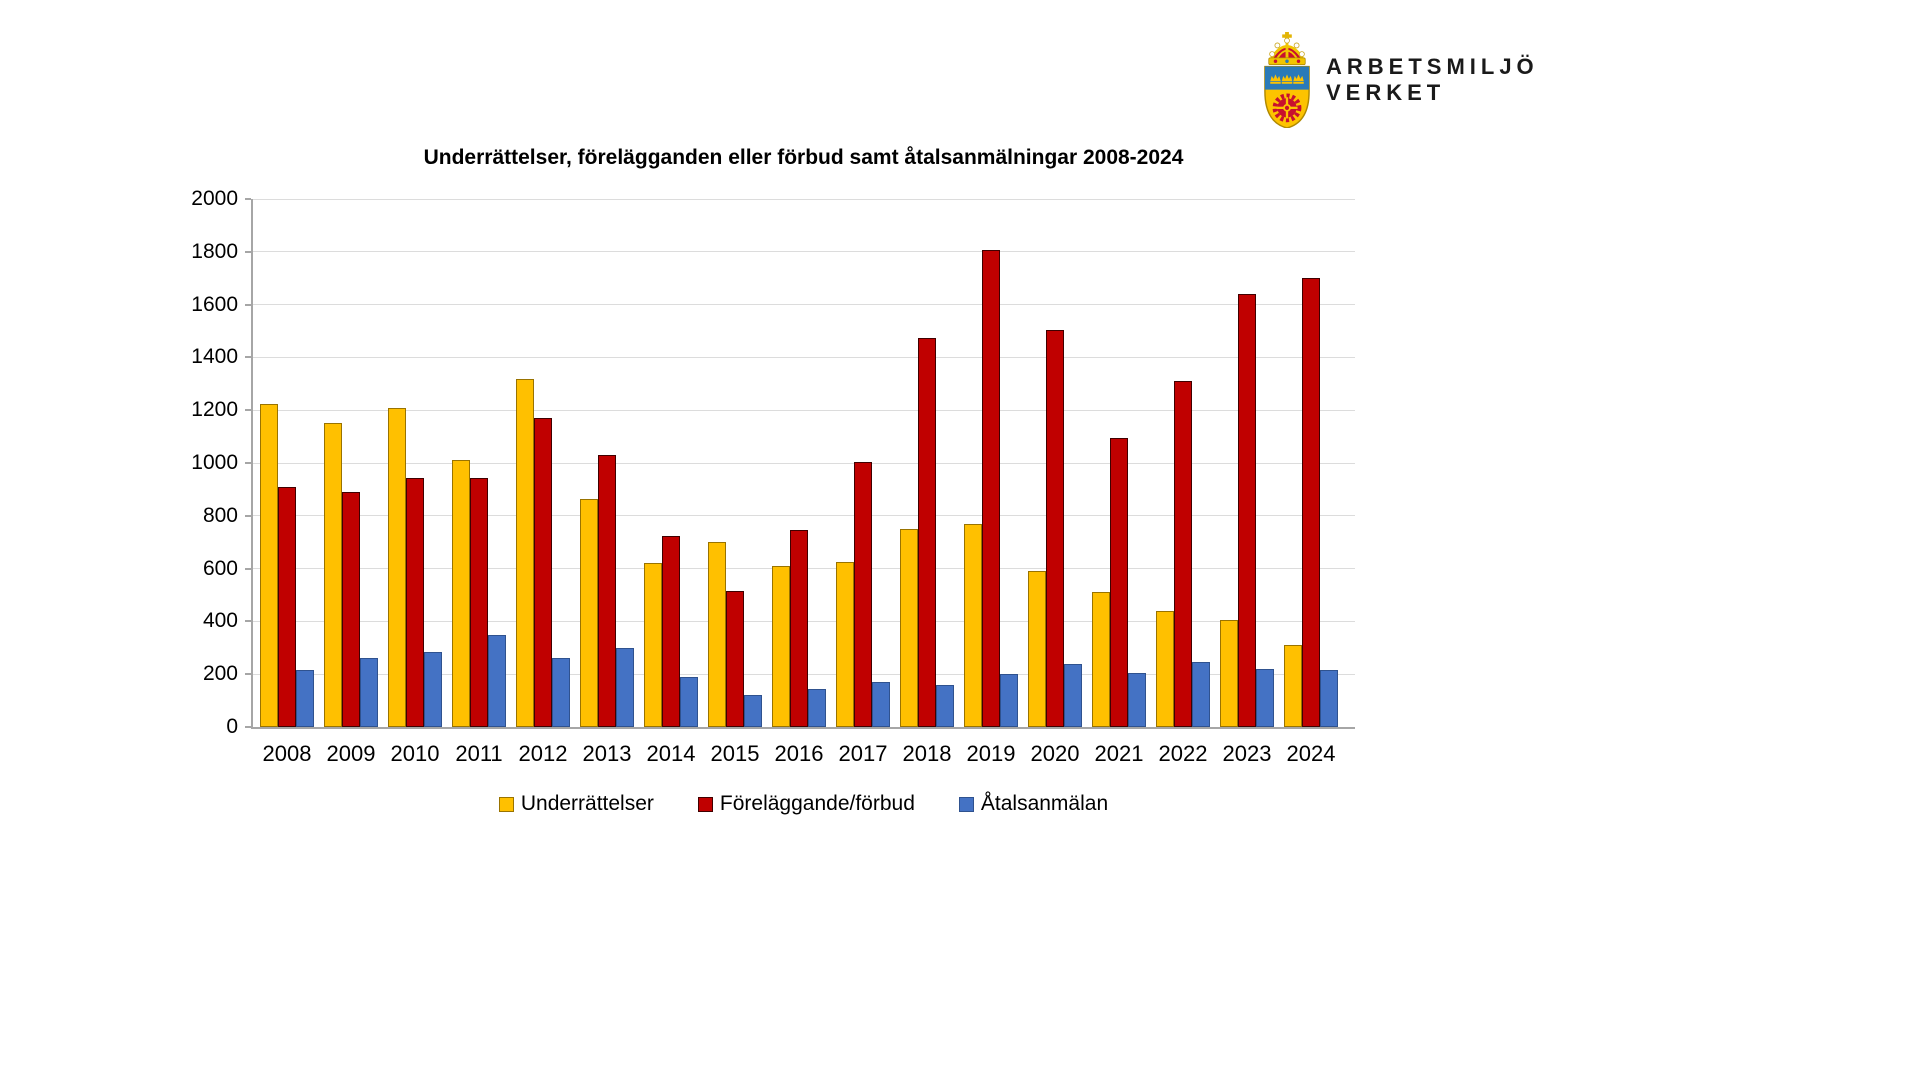 The width and height of the screenshot is (1920, 1080). Describe the element at coordinates (415, 753) in the screenshot. I see `x-axis-label-2010: 2010` at that location.